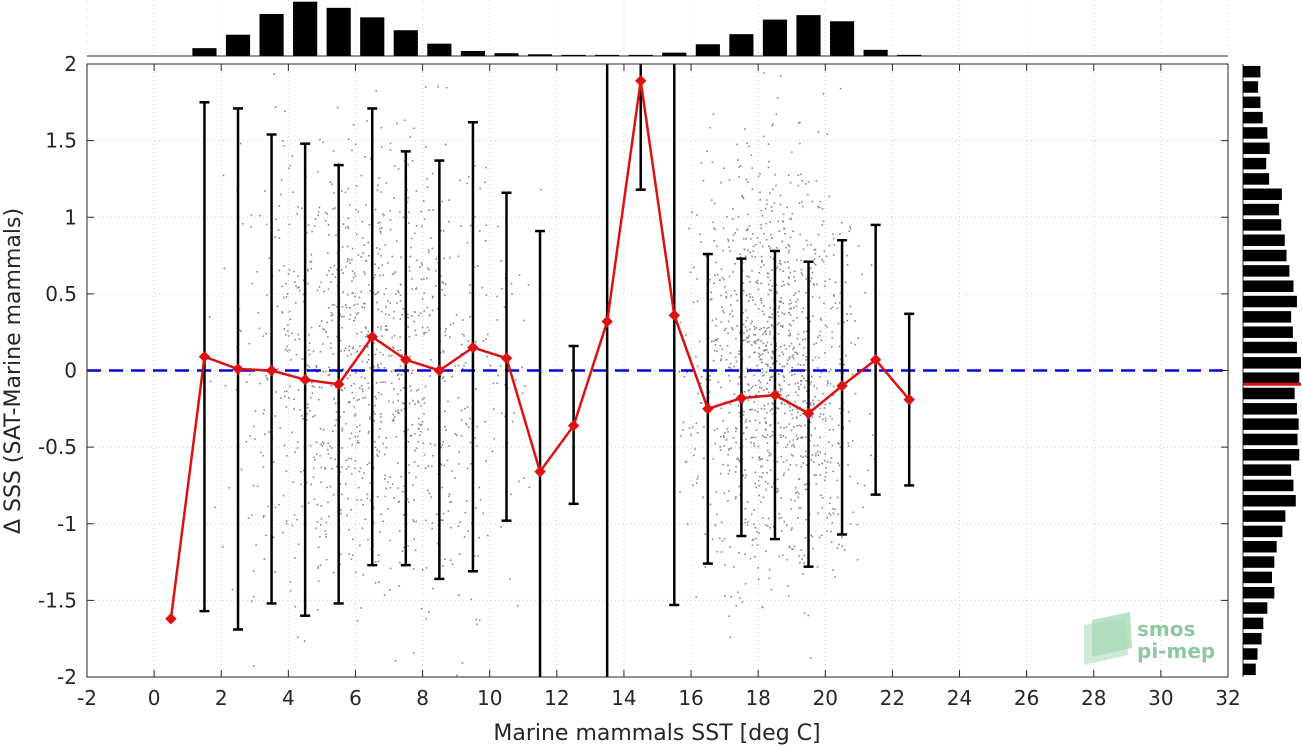 The width and height of the screenshot is (1302, 747). Describe the element at coordinates (70, 64) in the screenshot. I see `y-tick-label-0: 2` at that location.